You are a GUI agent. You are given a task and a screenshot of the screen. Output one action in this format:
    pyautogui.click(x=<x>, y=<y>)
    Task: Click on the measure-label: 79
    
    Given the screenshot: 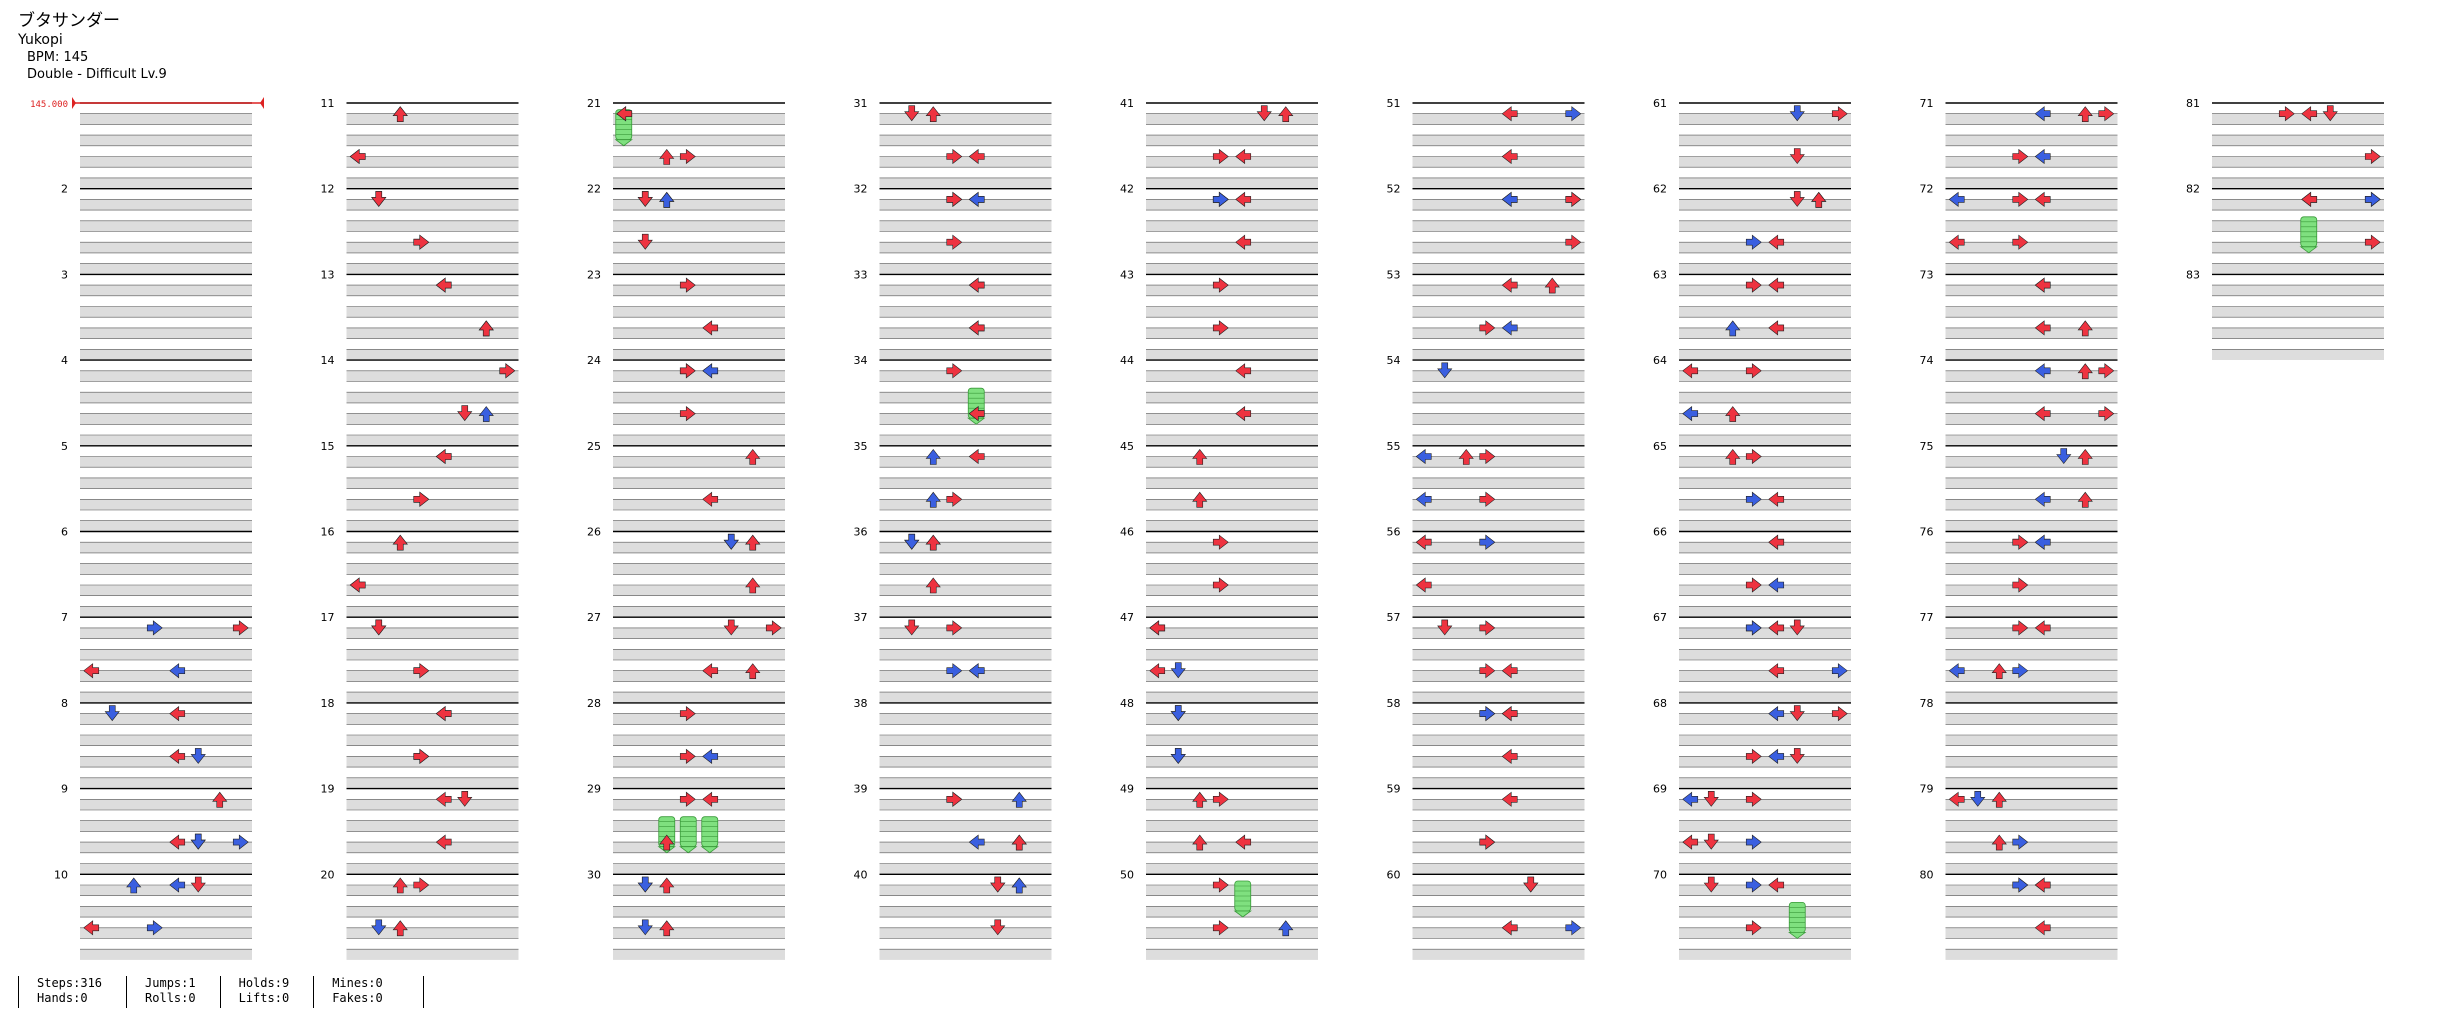 What is the action you would take?
    pyautogui.click(x=1927, y=789)
    